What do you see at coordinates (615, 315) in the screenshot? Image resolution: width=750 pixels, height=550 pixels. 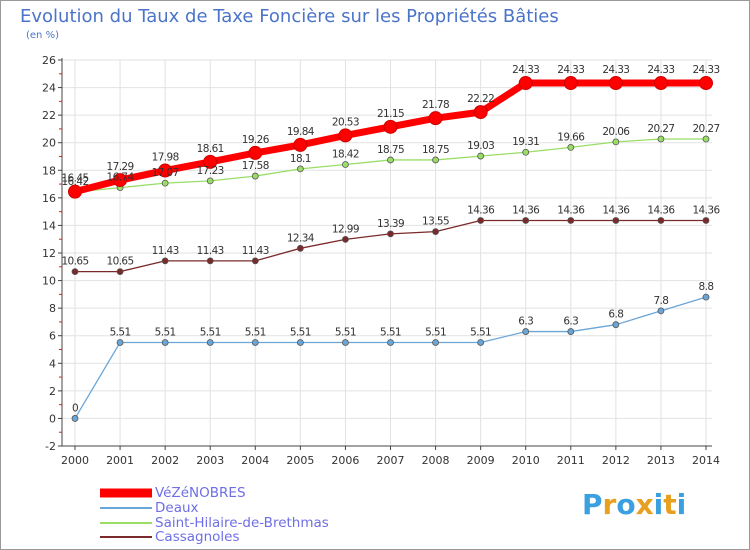 I see `data-label-deaux: 6.8` at bounding box center [615, 315].